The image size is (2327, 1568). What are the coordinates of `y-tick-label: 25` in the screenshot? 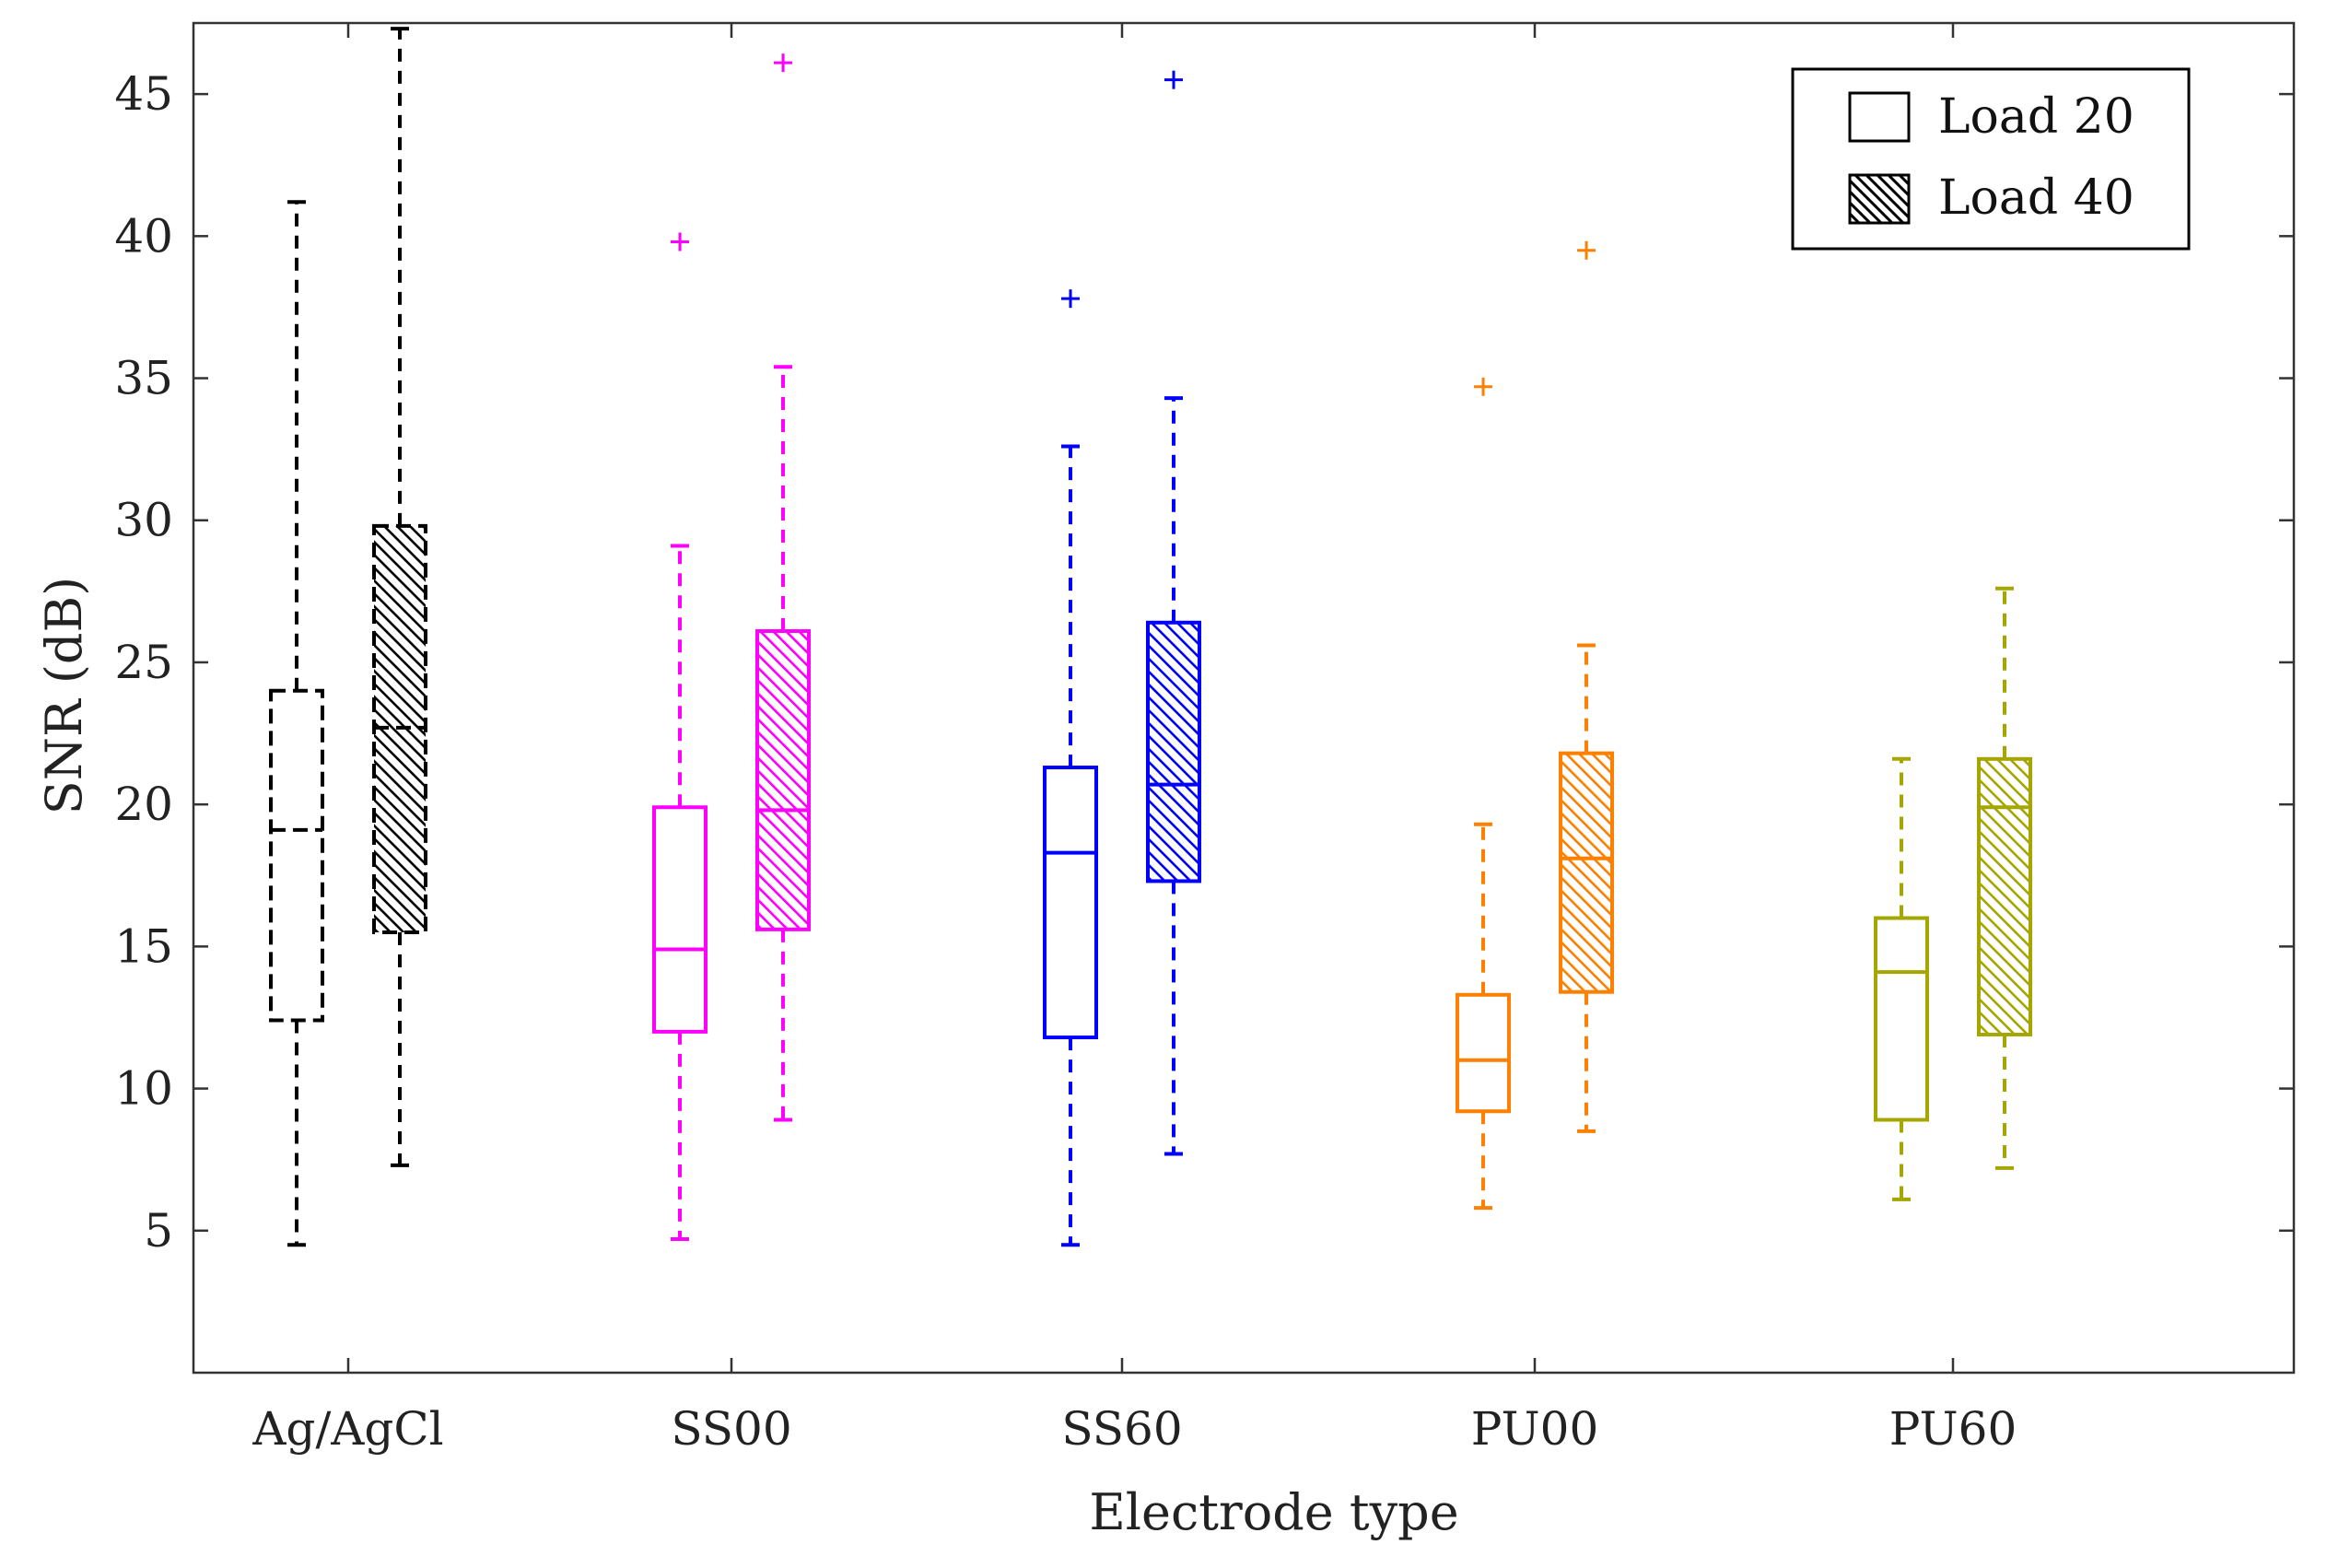 It's located at (144, 662).